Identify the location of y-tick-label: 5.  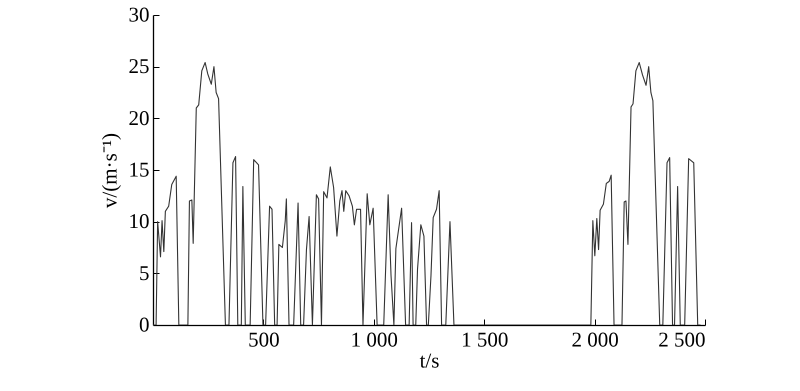
(144, 272).